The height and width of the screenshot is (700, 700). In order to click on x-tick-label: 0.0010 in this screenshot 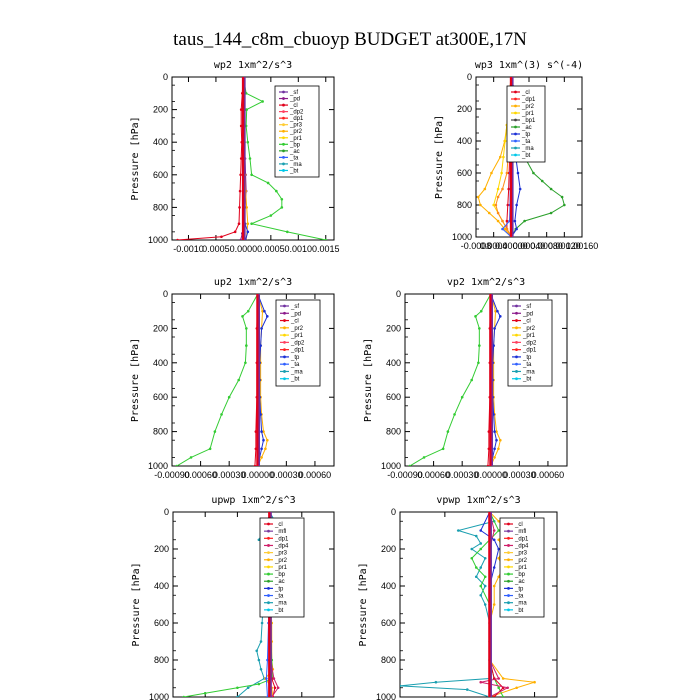, I will do `click(299, 249)`.